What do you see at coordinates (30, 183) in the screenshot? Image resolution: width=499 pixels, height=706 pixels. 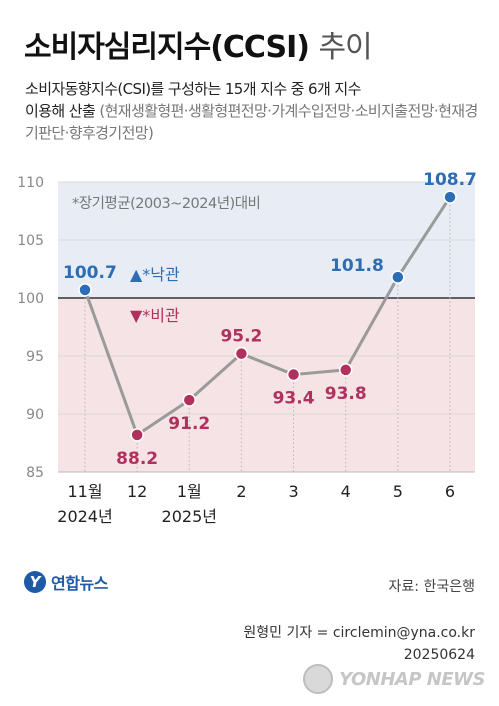 I see `y-tick-label: 110` at bounding box center [30, 183].